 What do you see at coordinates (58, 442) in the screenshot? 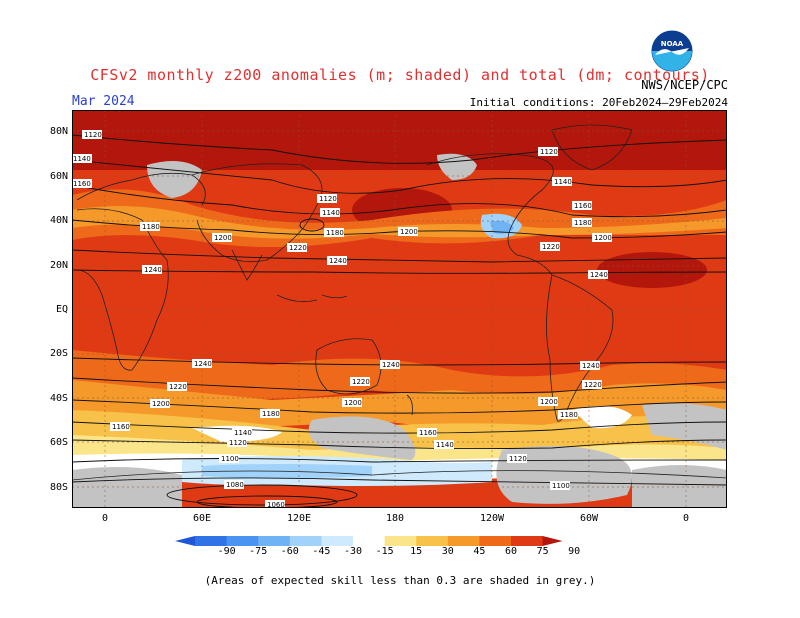
I see `lat-label: 60S` at bounding box center [58, 442].